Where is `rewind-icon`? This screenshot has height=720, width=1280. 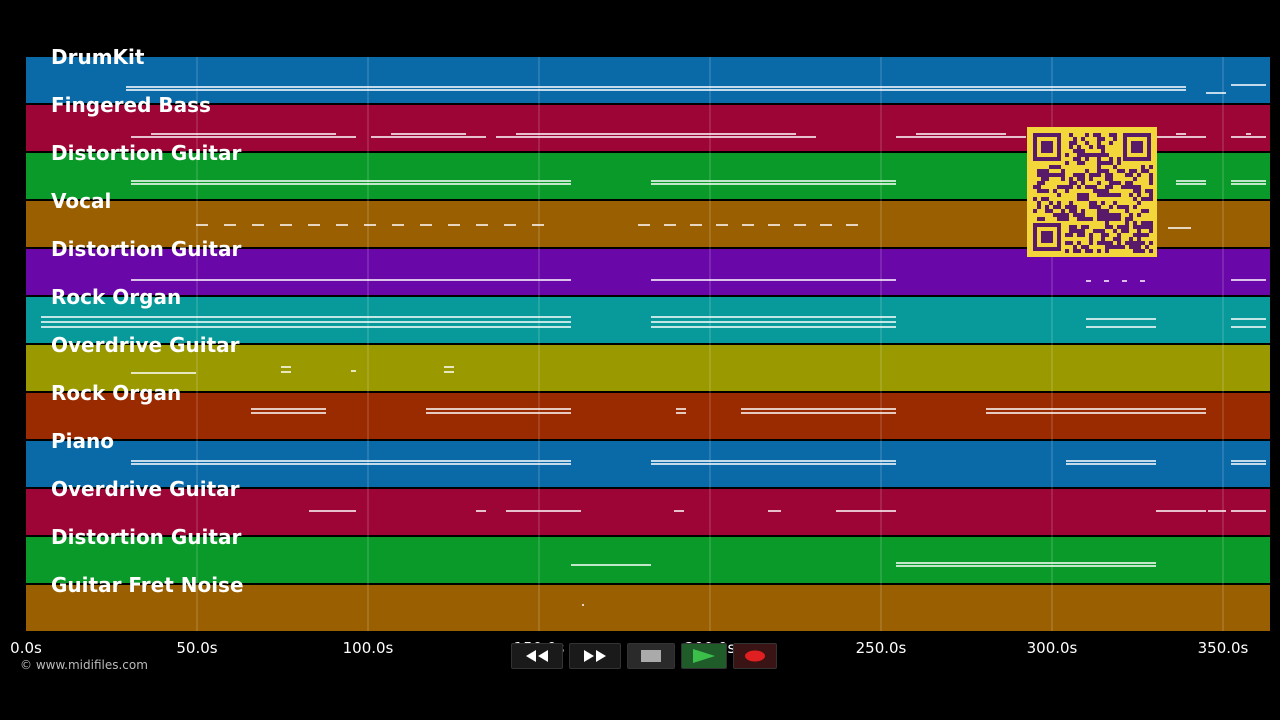
rewind-icon is located at coordinates (537, 656).